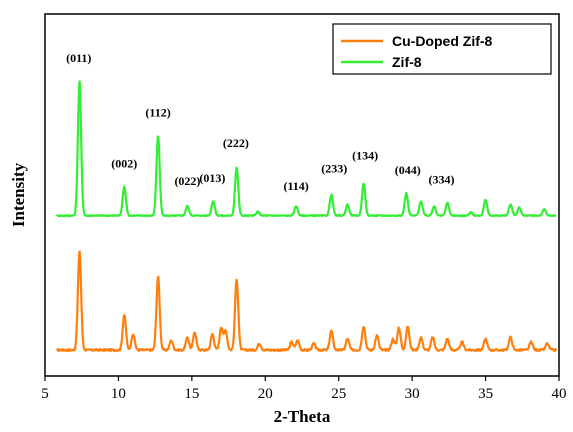  I want to click on peak-label: (334), so click(442, 180).